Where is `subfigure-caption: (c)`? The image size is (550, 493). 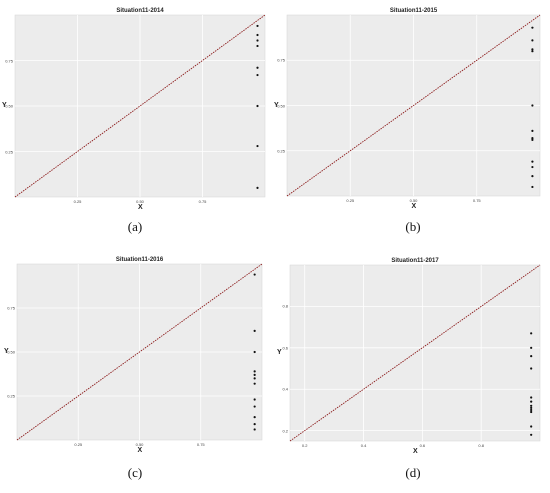 subfigure-caption: (c) is located at coordinates (135, 472).